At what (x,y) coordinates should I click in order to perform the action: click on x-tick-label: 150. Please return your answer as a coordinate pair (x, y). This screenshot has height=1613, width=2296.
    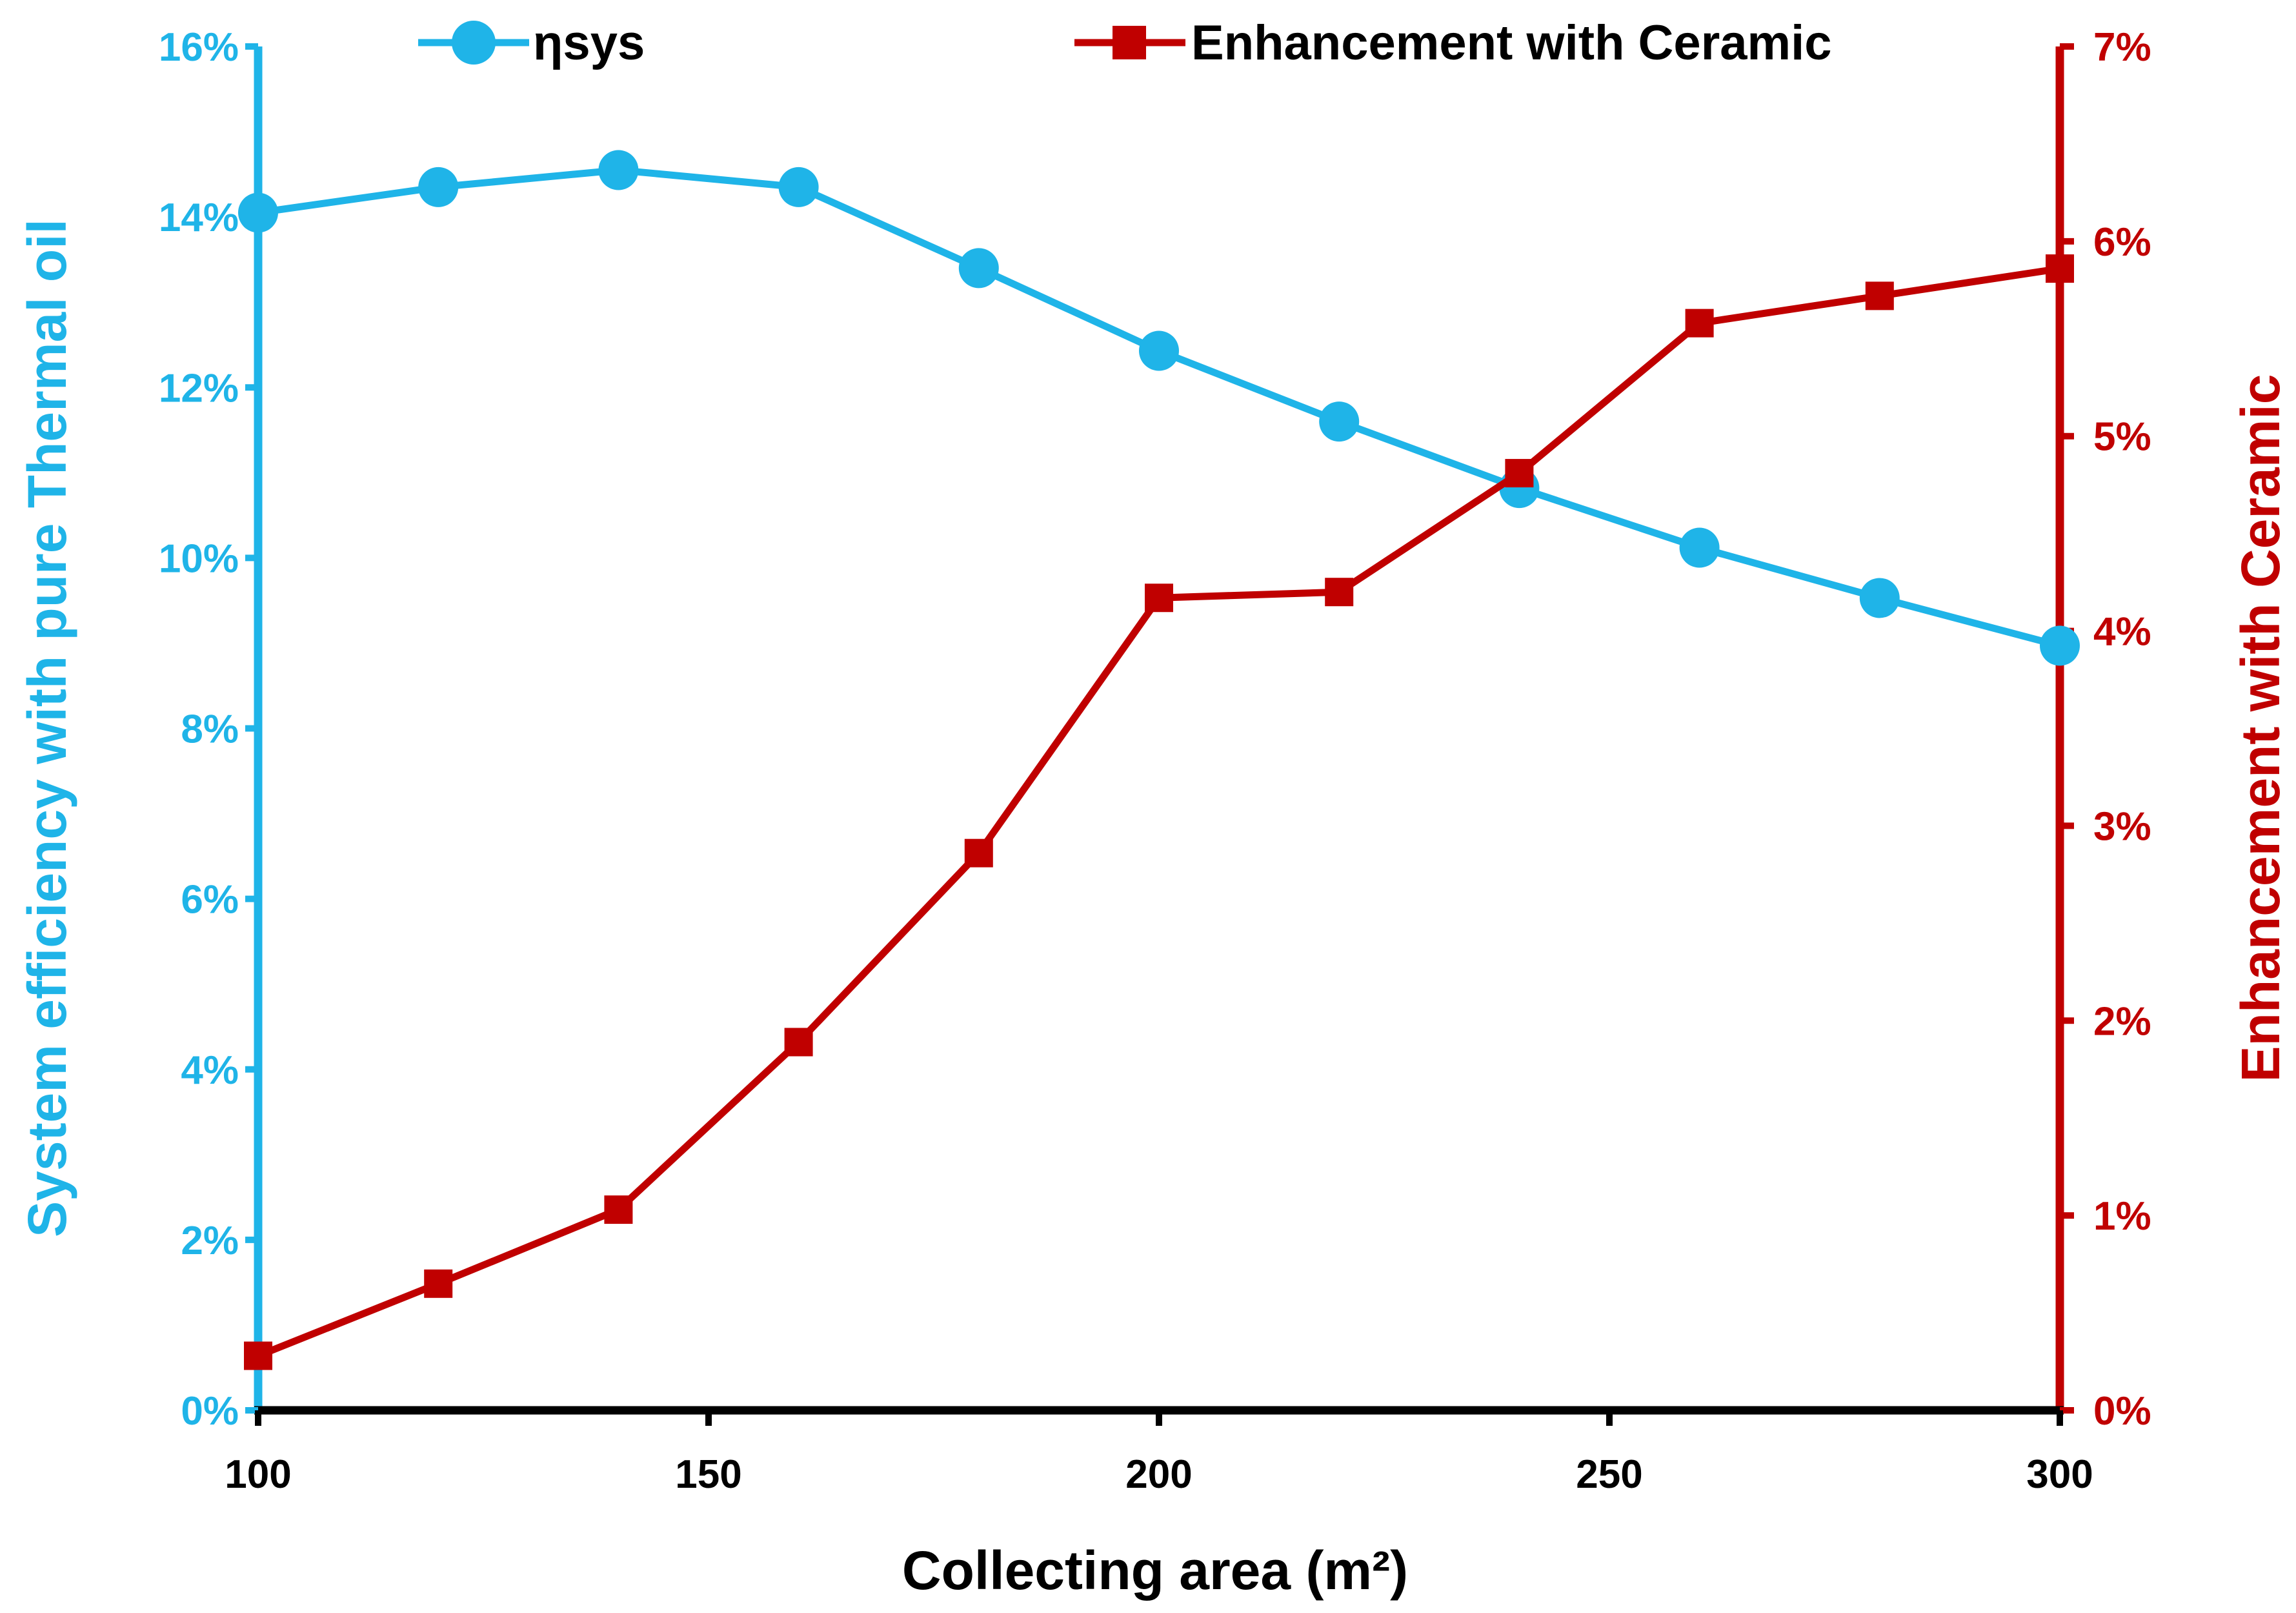
    Looking at the image, I should click on (708, 1474).